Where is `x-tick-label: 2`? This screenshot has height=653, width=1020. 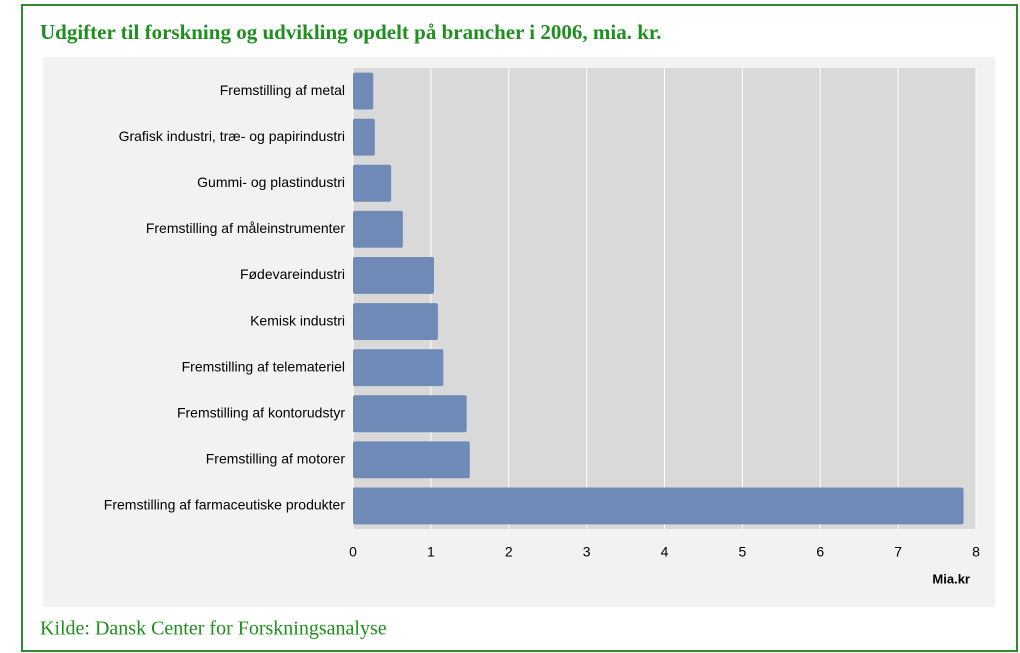 x-tick-label: 2 is located at coordinates (509, 552).